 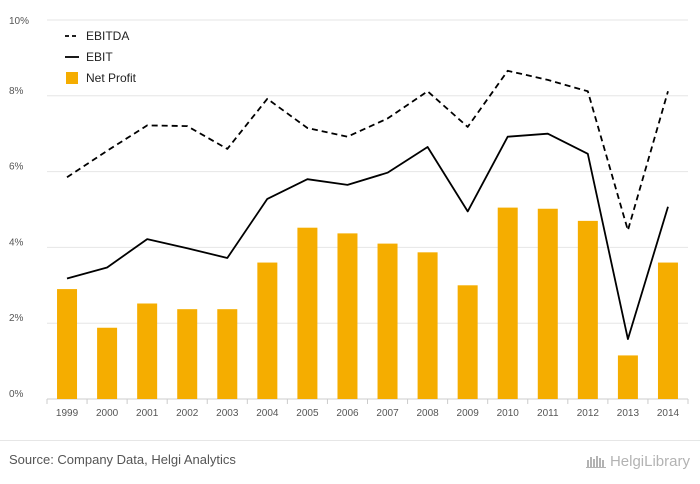 What do you see at coordinates (548, 413) in the screenshot?
I see `x-tick-label: 2011` at bounding box center [548, 413].